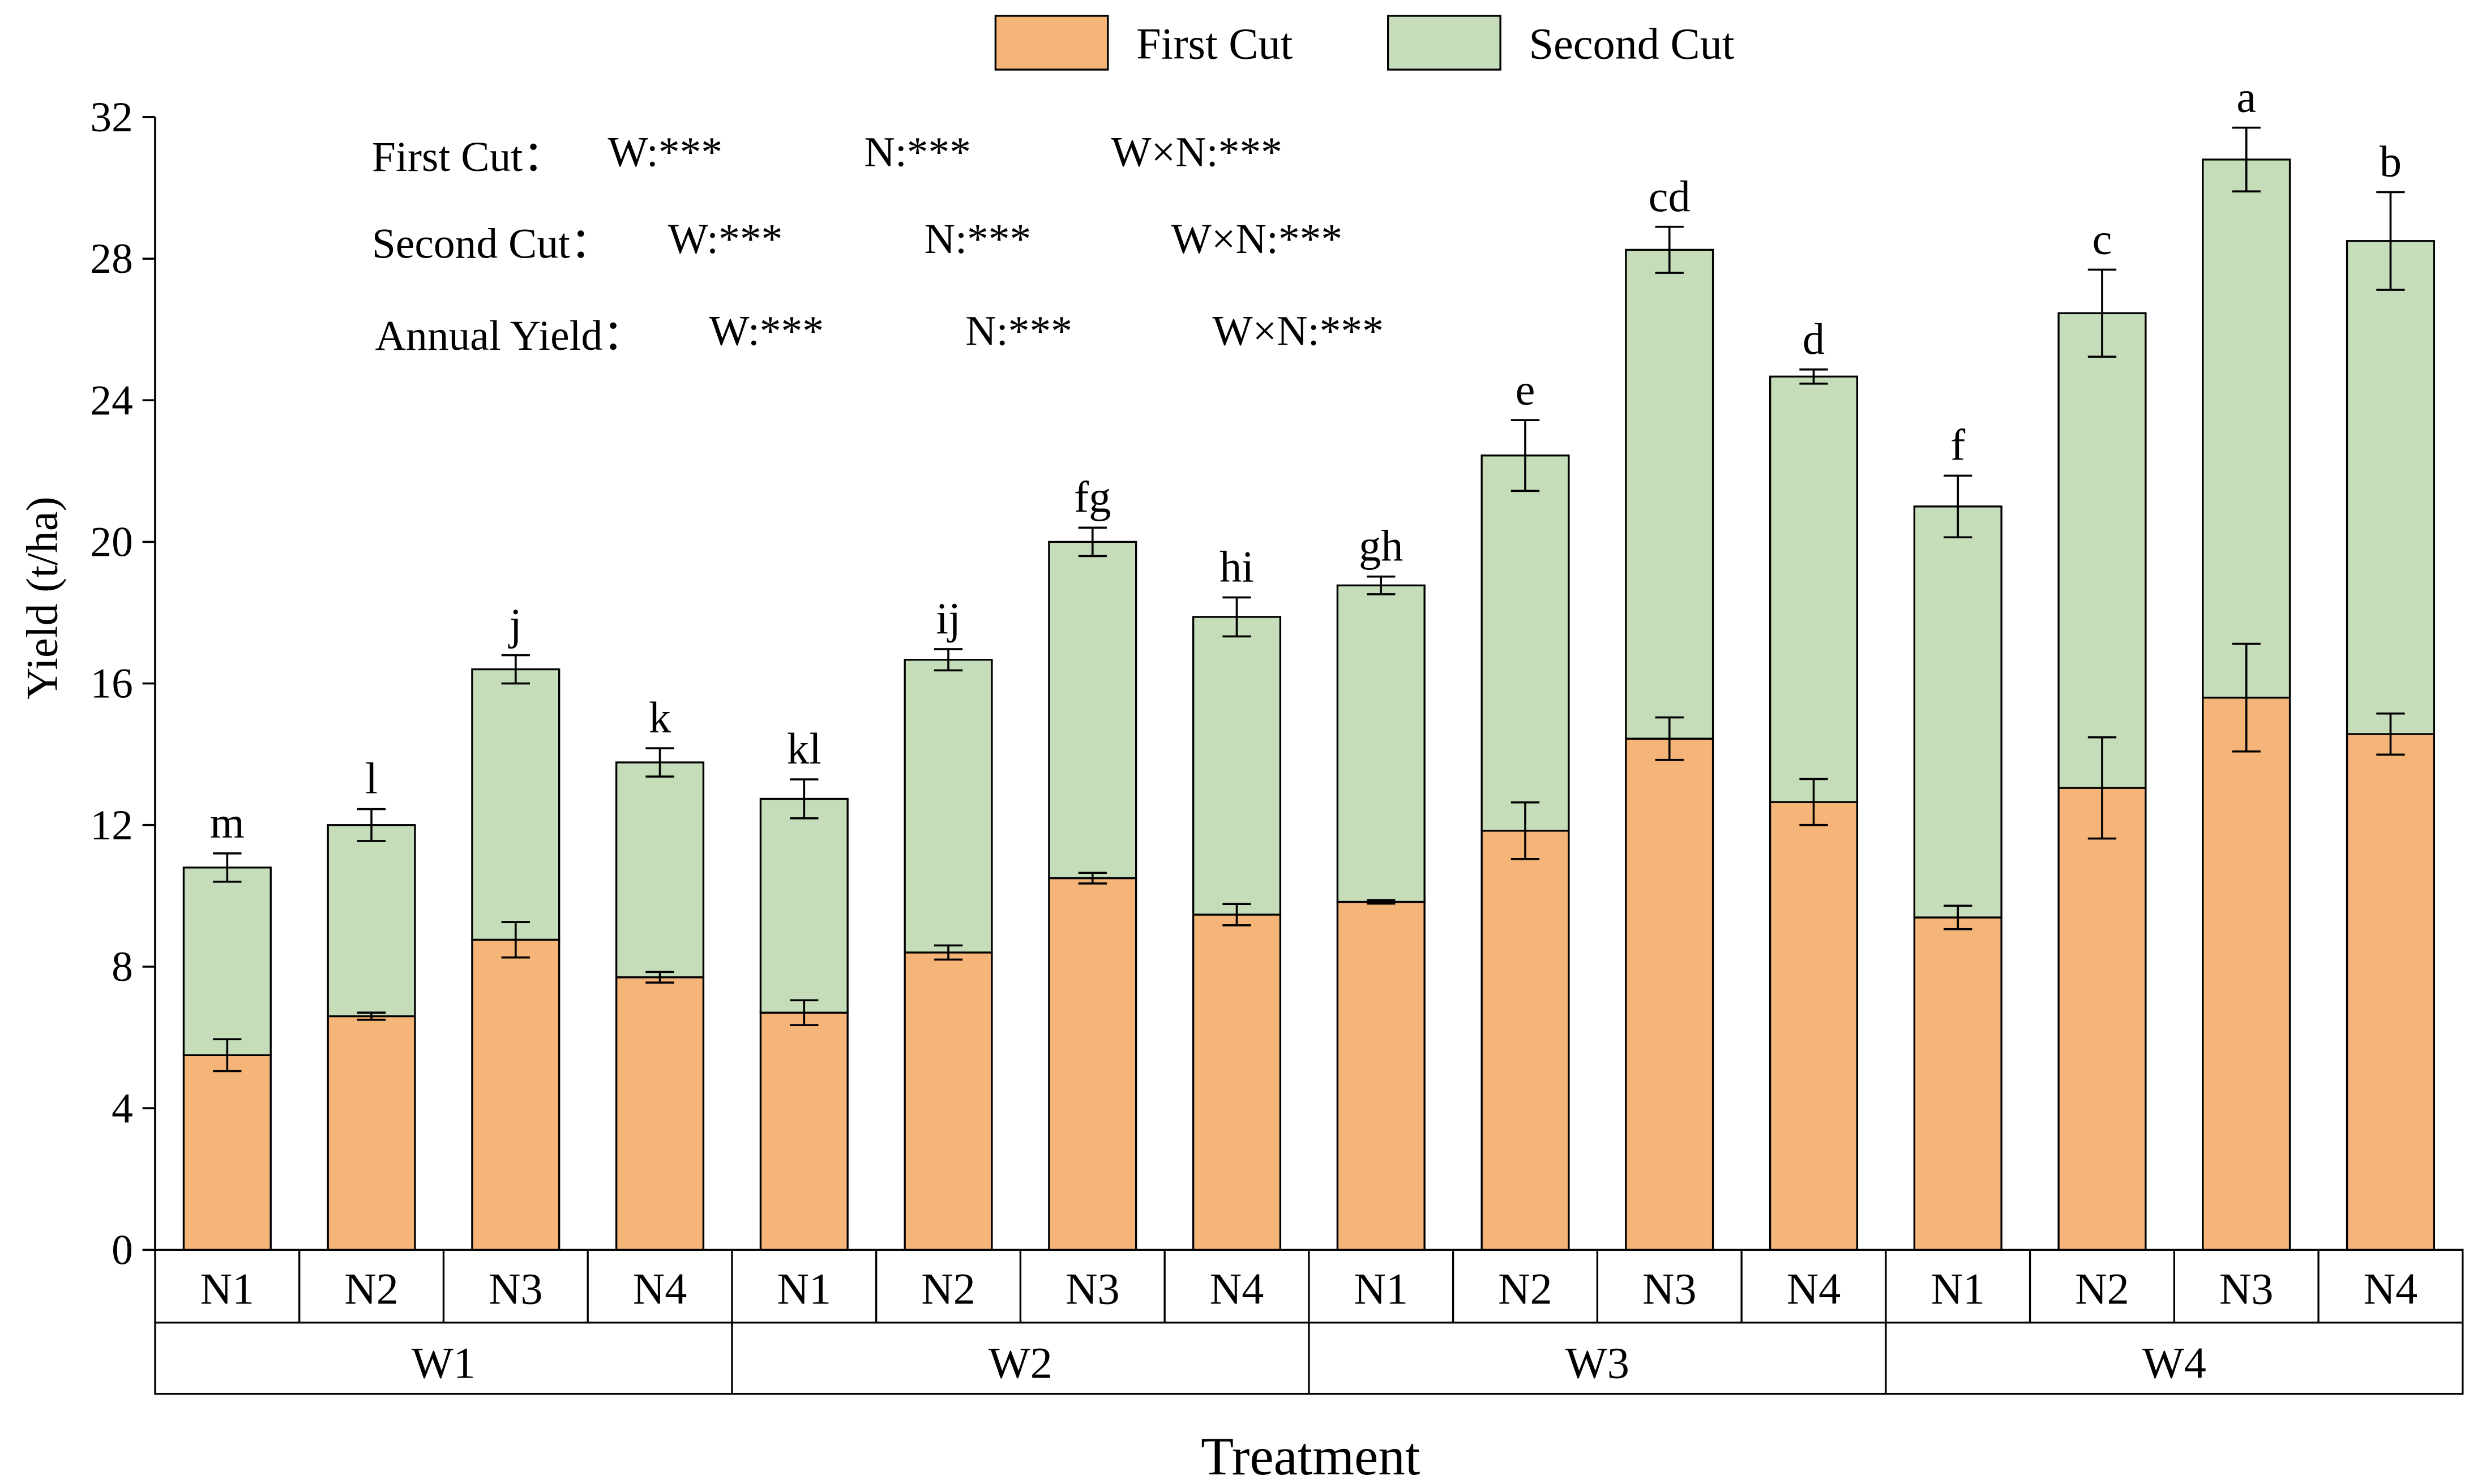 The image size is (2469, 1484). What do you see at coordinates (2174, 1363) in the screenshot?
I see `group-label: W4` at bounding box center [2174, 1363].